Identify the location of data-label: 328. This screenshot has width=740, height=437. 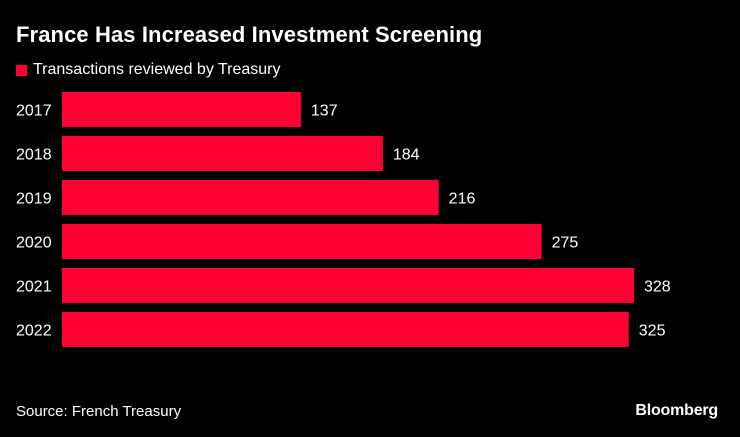
(657, 287).